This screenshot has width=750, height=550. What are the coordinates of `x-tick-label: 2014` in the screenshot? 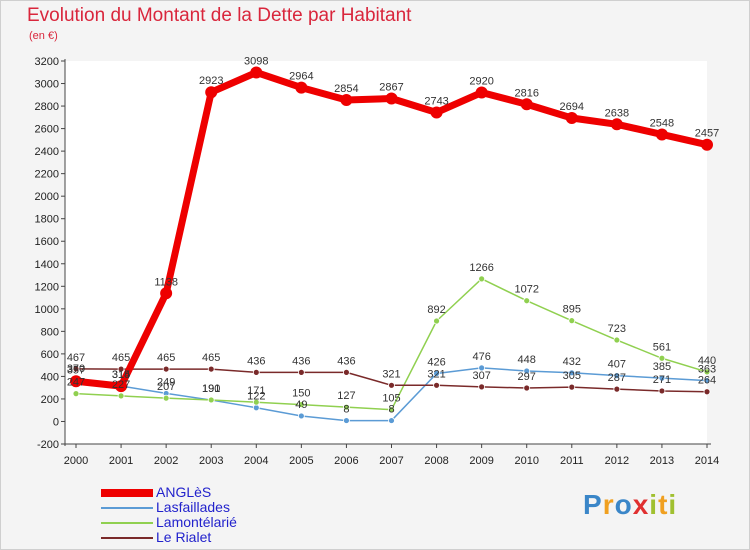 It's located at (707, 461).